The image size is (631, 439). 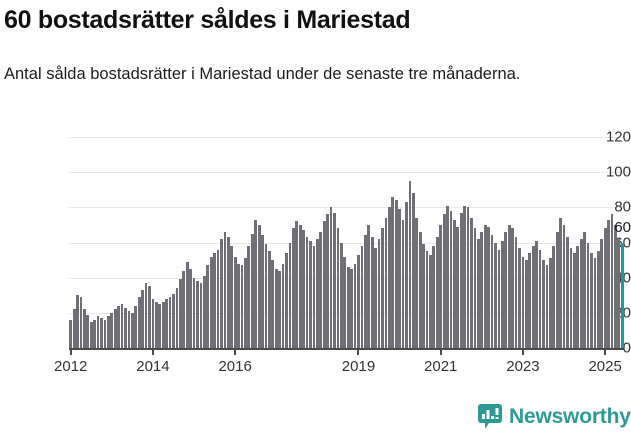 I want to click on x-axis-tick-label: 2025, so click(x=605, y=366).